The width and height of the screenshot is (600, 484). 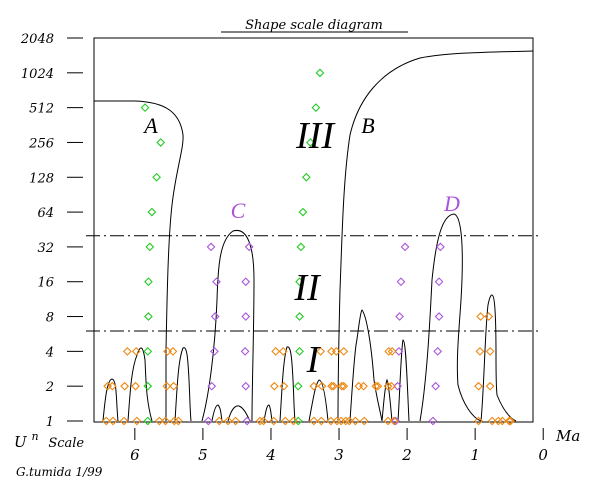 I want to click on x-tick-label: 2, so click(x=406, y=455).